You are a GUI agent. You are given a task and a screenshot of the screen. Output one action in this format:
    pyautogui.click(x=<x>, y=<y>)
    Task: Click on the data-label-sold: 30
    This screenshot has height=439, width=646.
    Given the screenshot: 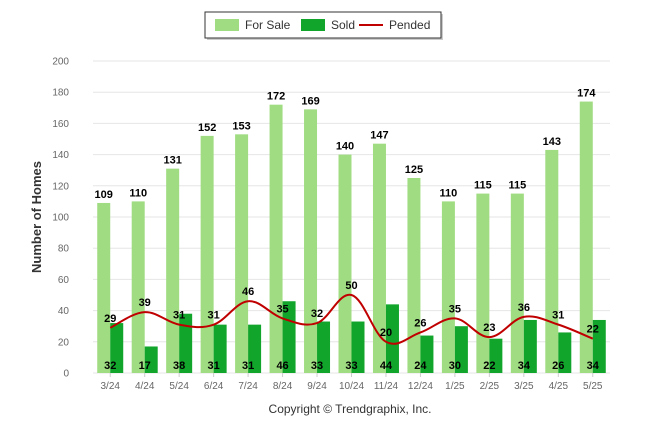 What is the action you would take?
    pyautogui.click(x=455, y=366)
    